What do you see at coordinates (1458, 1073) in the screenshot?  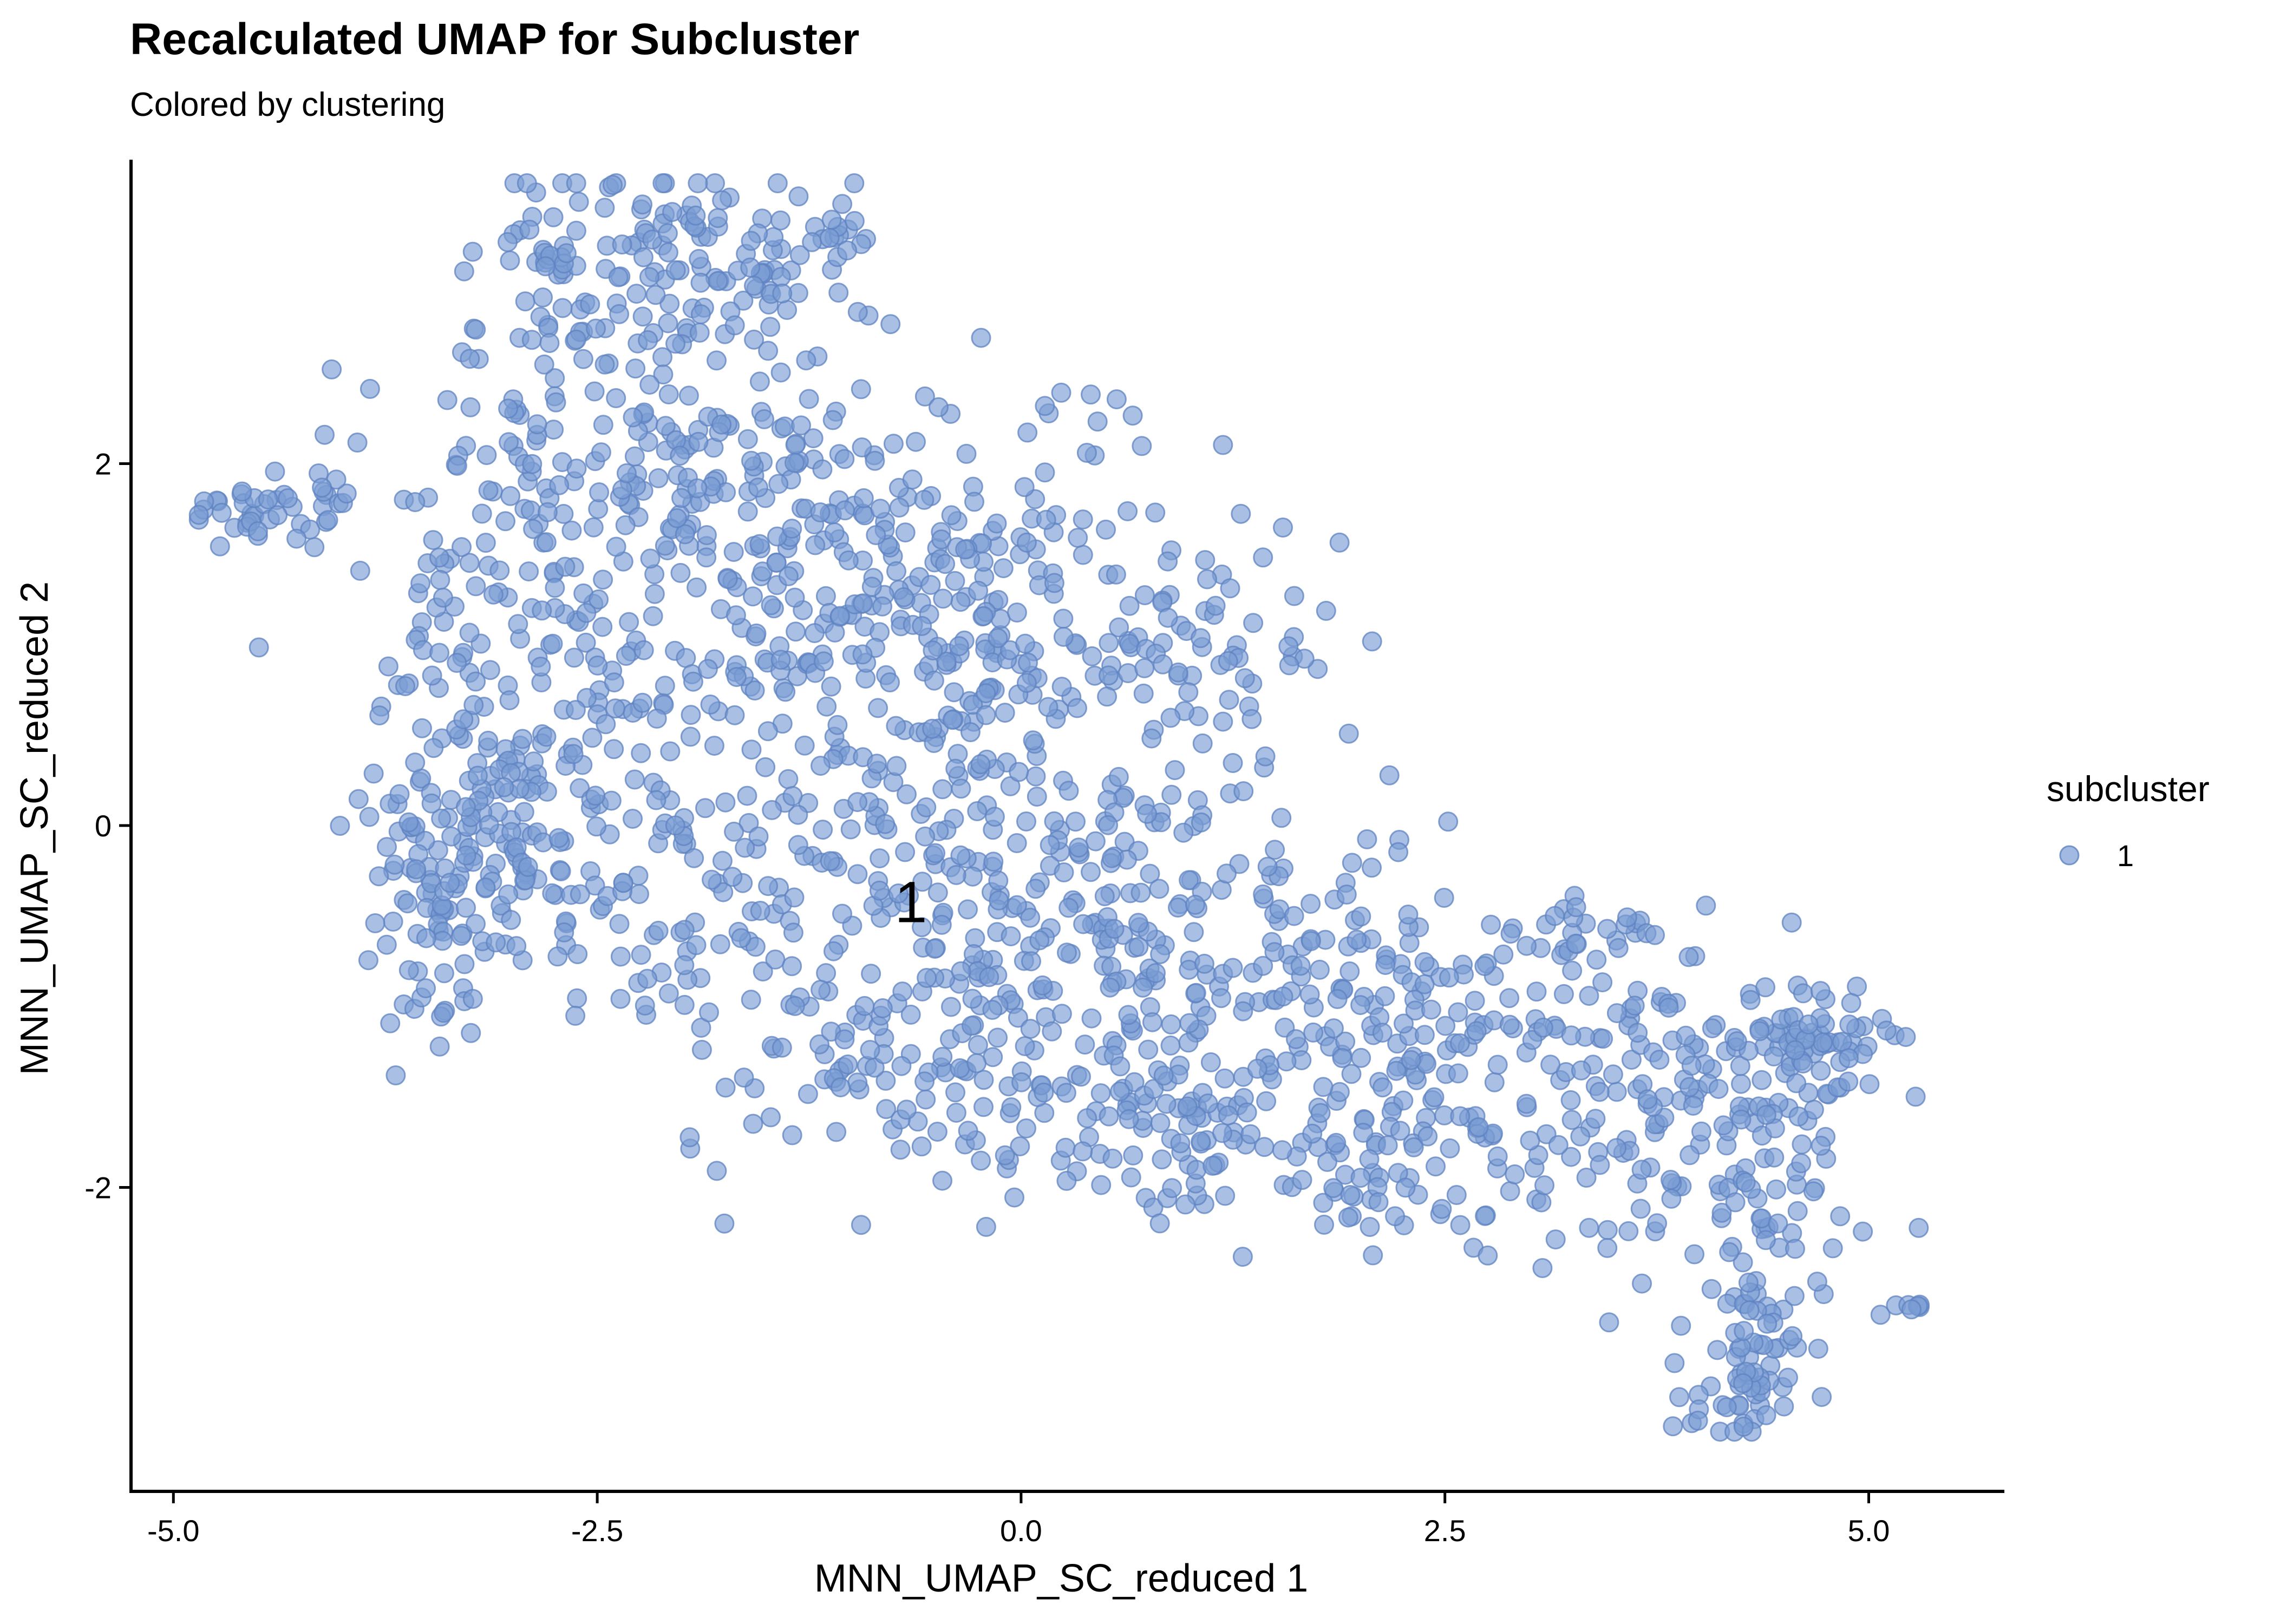 I see `scatter-point-1911` at bounding box center [1458, 1073].